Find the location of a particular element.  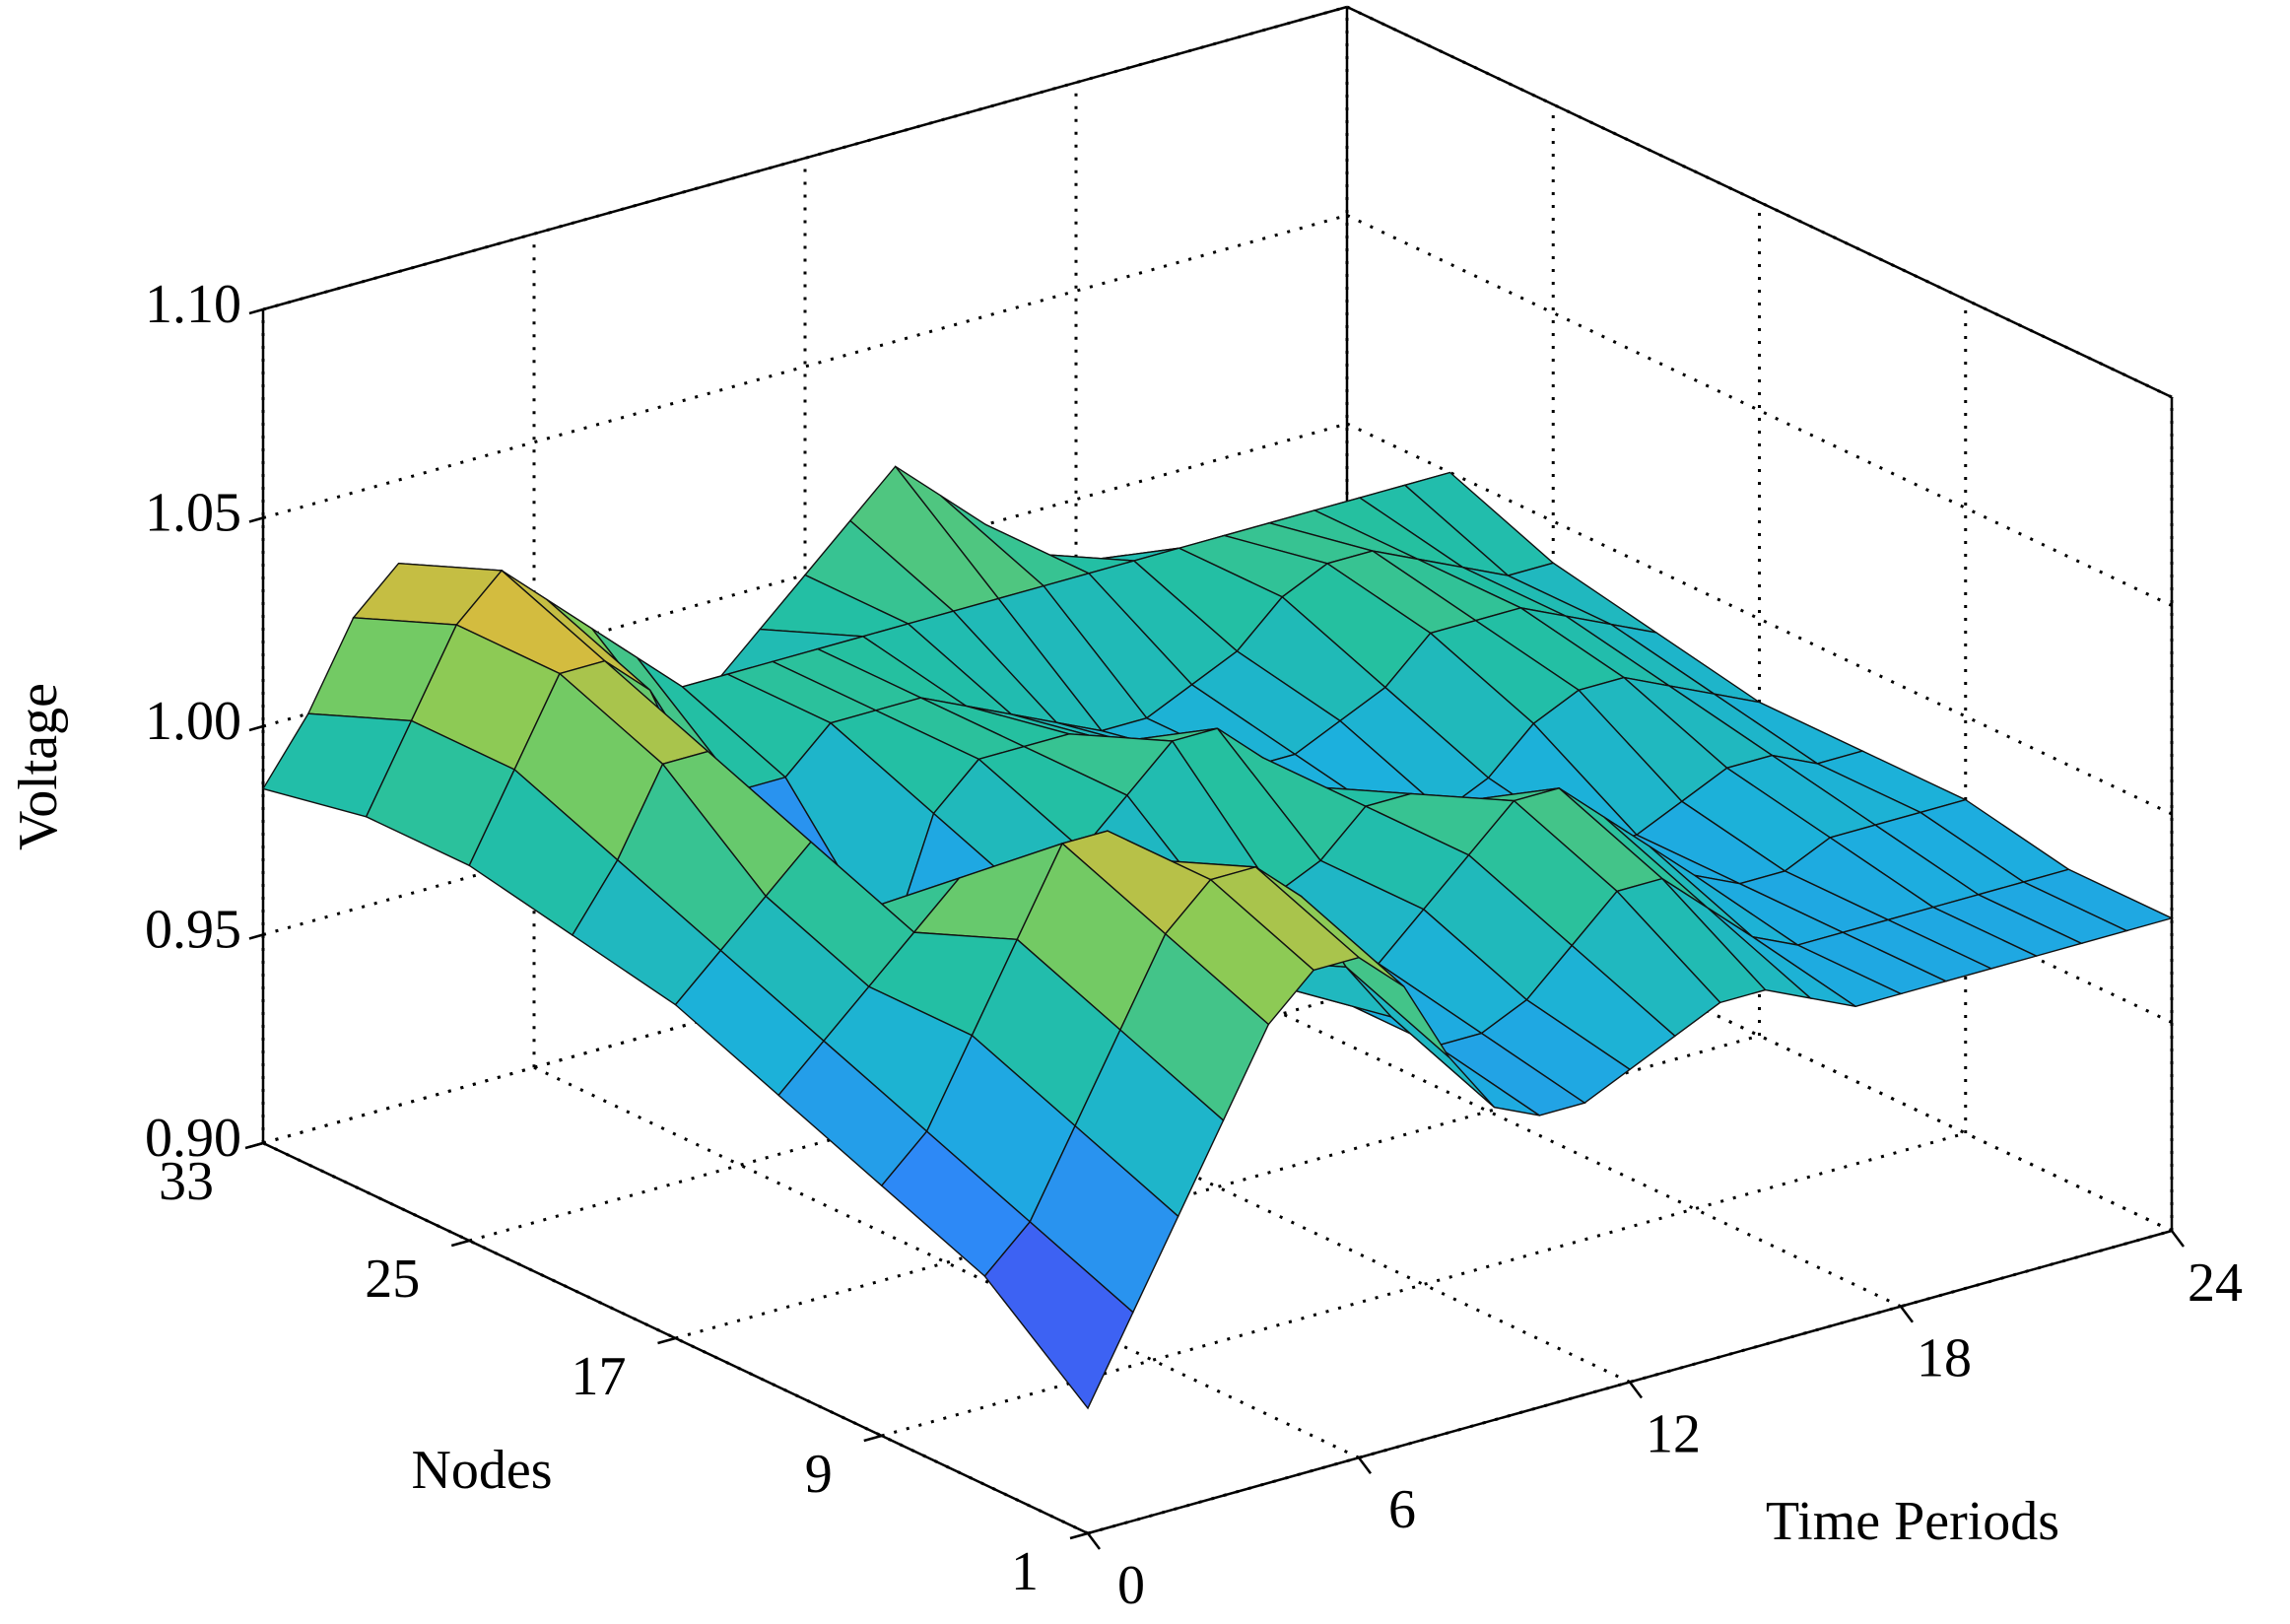

surface-cell is located at coordinates (1058, 1315).